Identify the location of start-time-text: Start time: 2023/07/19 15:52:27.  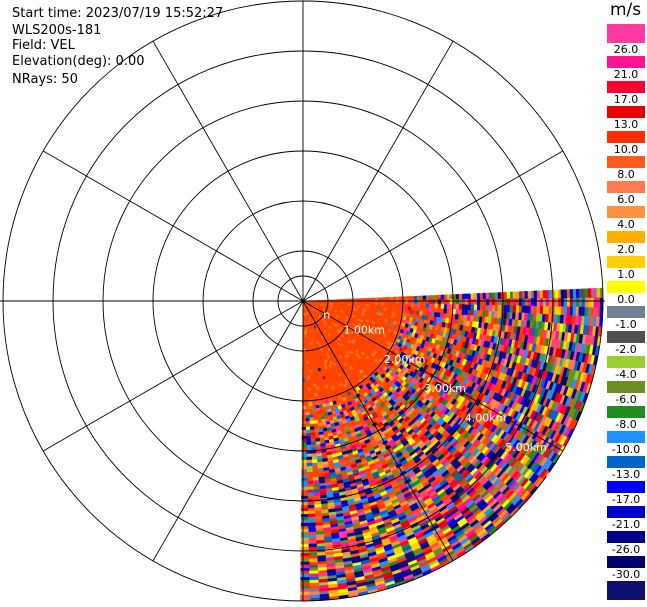
(118, 13).